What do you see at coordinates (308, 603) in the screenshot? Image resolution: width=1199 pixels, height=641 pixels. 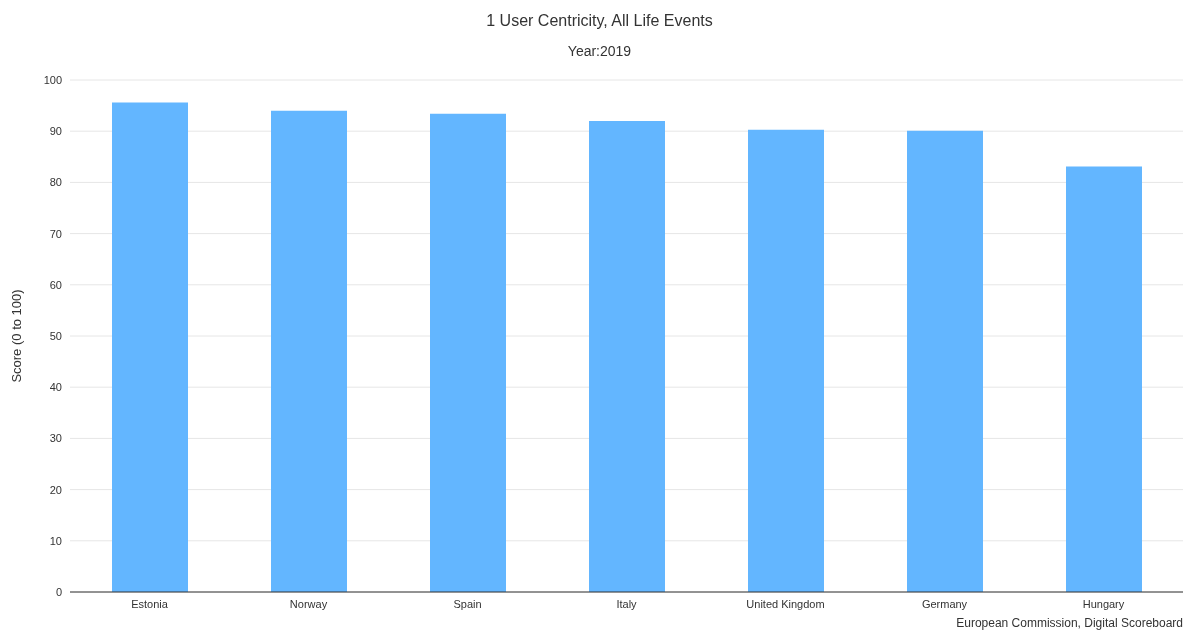 I see `x-tick-label: Norway` at bounding box center [308, 603].